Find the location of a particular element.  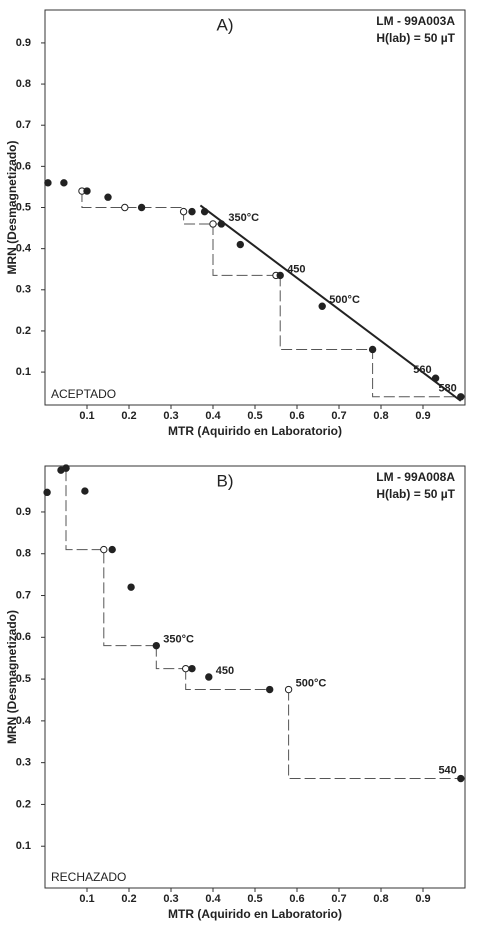

temperature-label: 580 is located at coordinates (447, 389).